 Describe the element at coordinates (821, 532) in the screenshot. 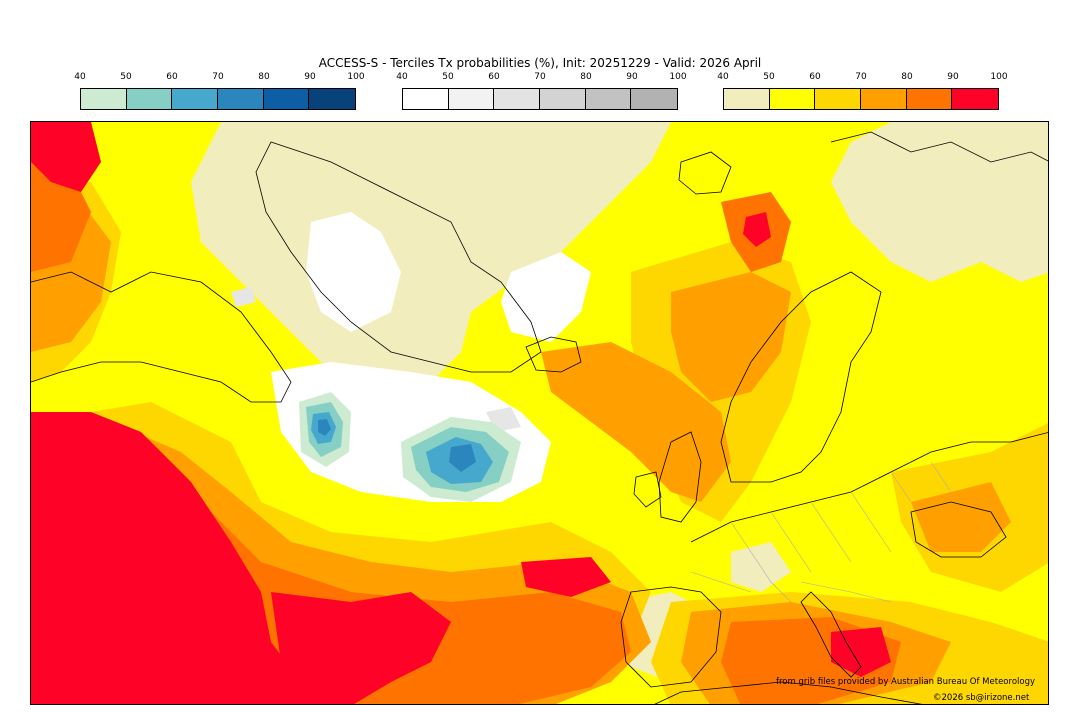

I see `country-borders` at that location.